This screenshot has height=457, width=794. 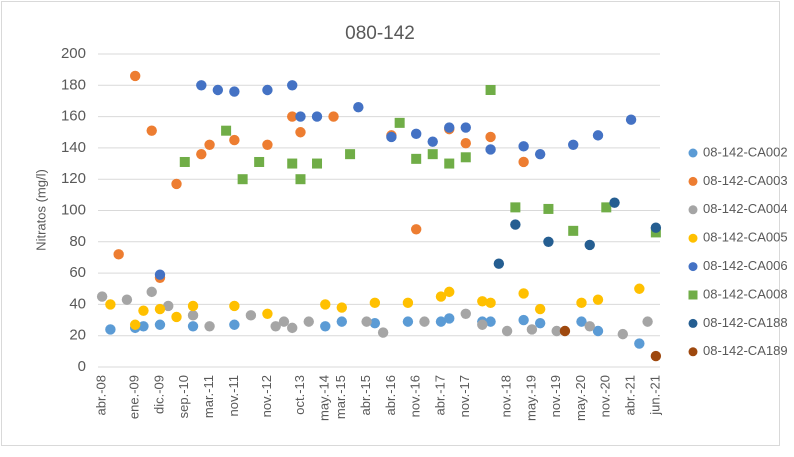 I want to click on x-tick-label: ene.-09, so click(x=134, y=397).